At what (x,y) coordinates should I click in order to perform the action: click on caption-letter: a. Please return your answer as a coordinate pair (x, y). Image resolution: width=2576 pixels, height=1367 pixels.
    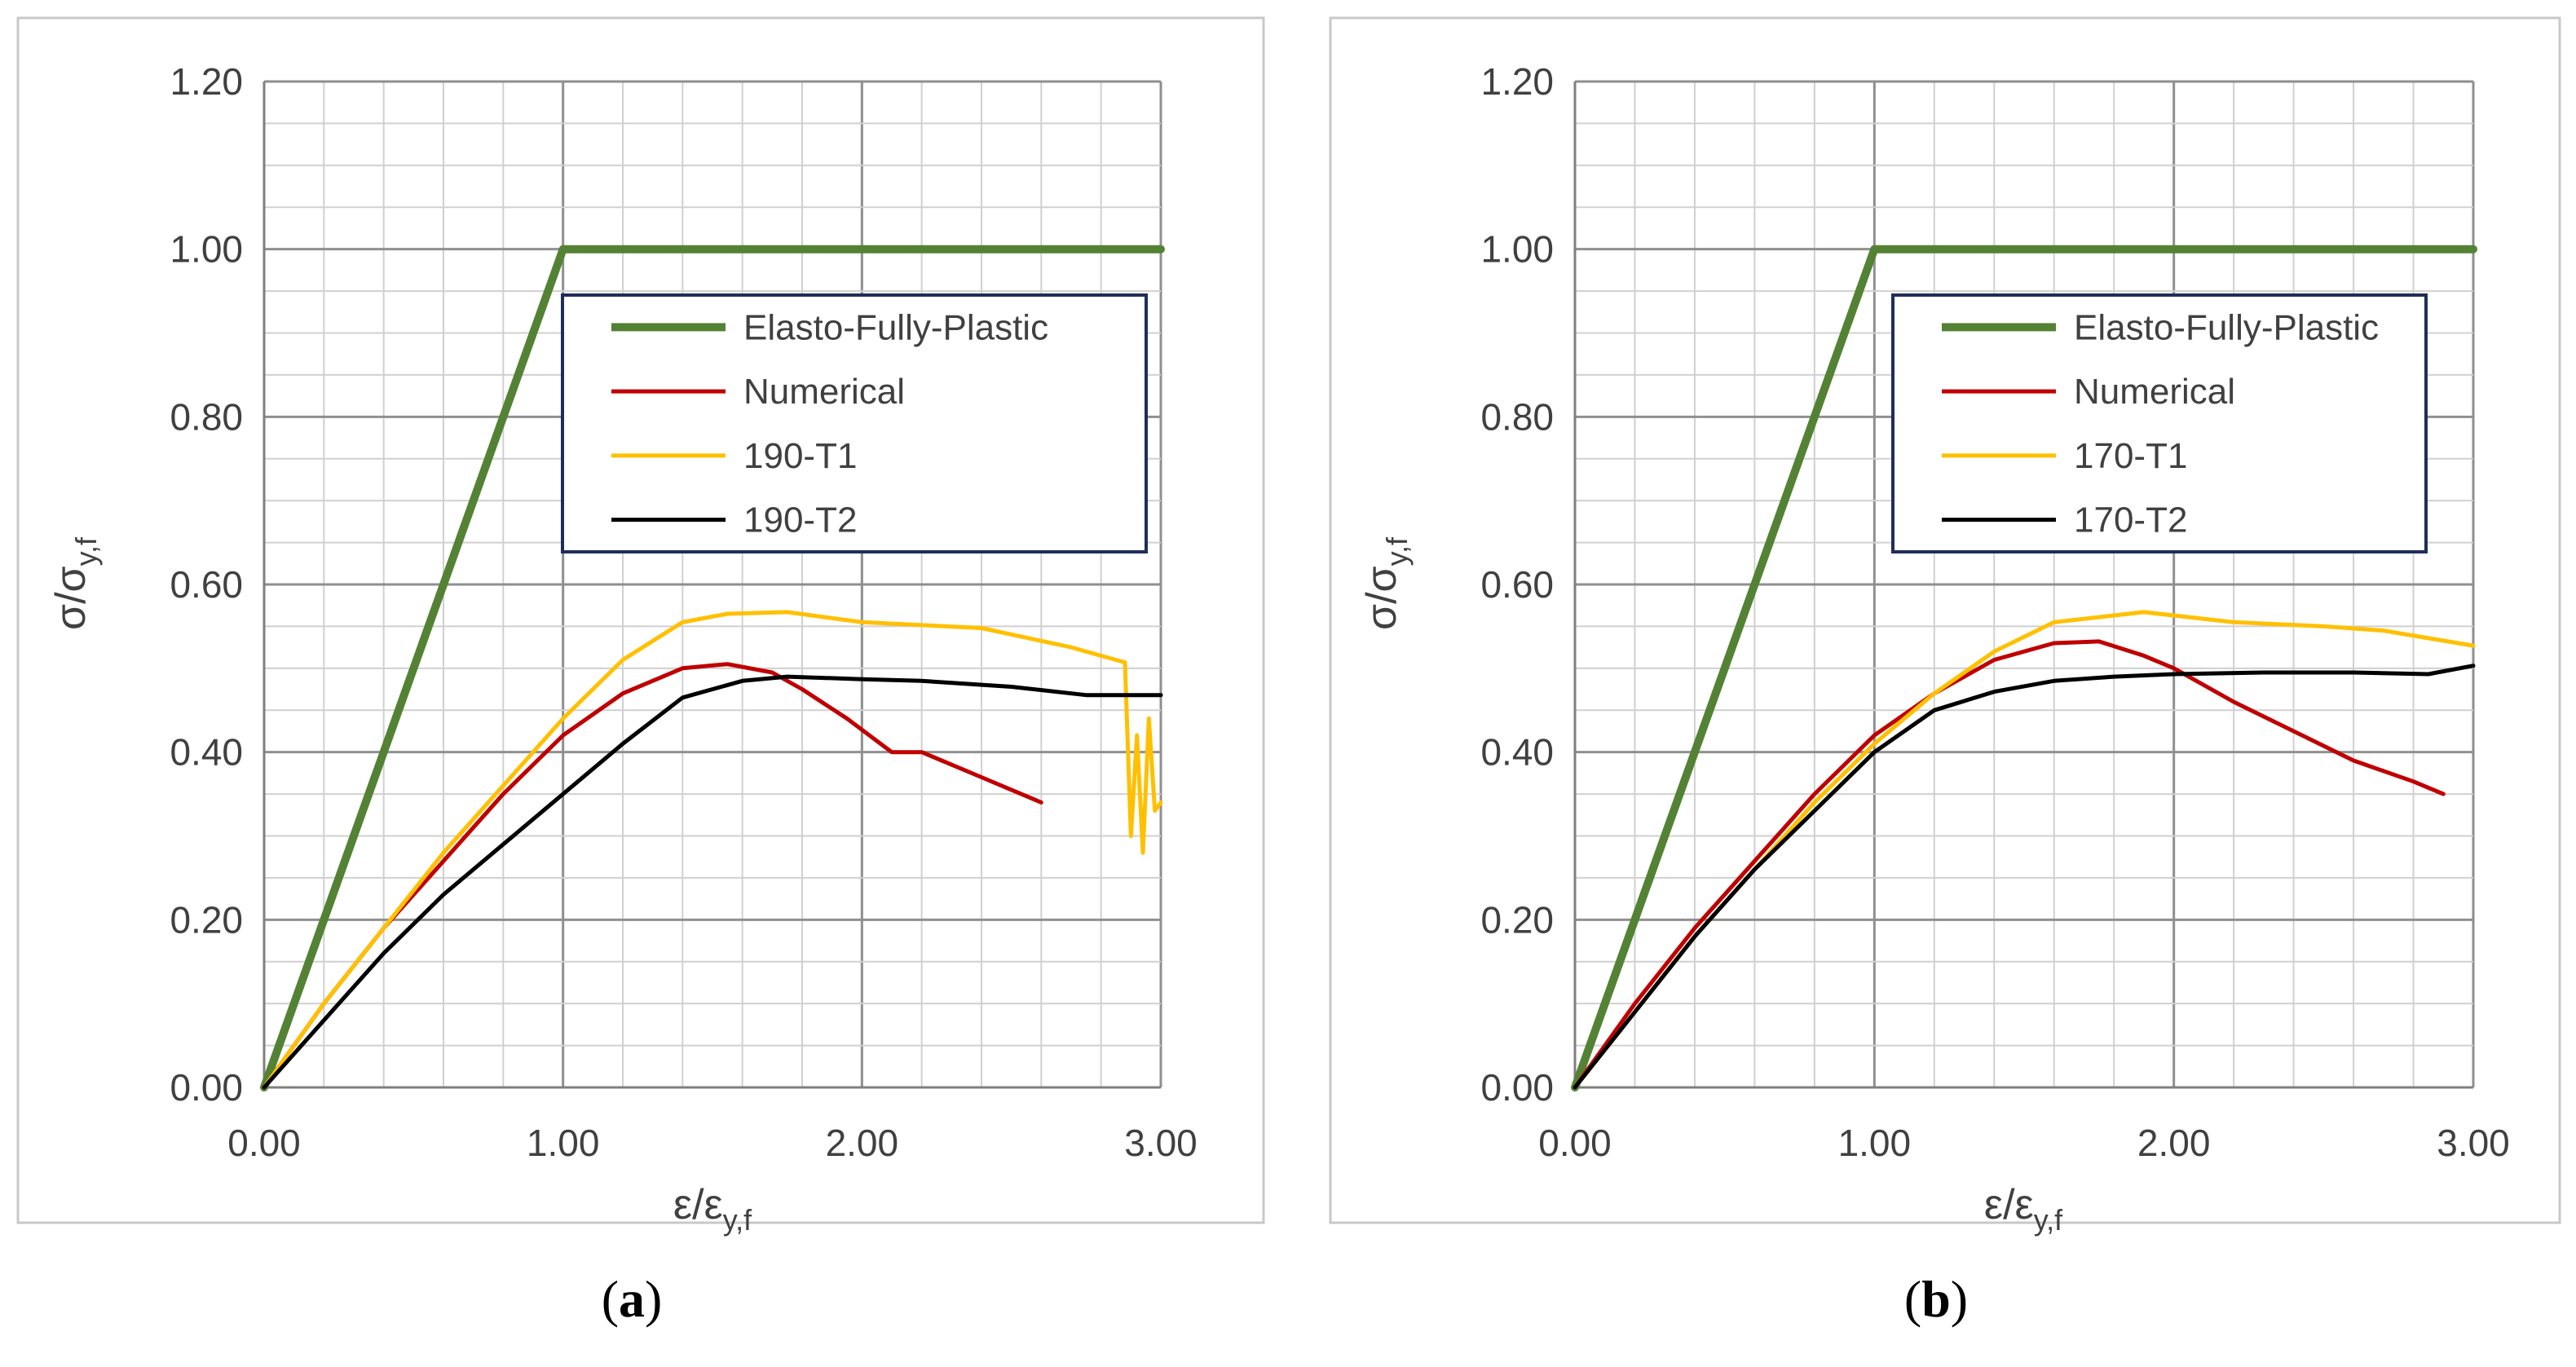
    Looking at the image, I should click on (632, 1299).